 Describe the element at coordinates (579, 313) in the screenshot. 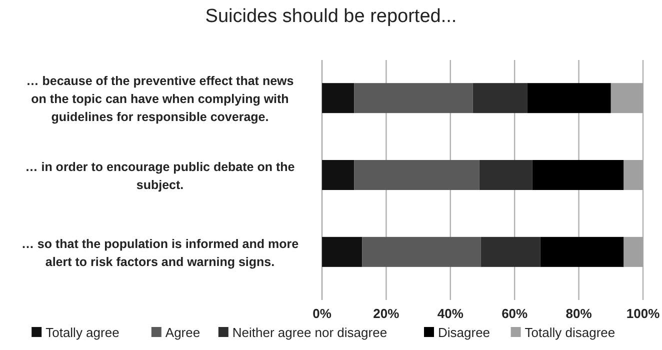

I see `x-tick-label: 80%` at that location.